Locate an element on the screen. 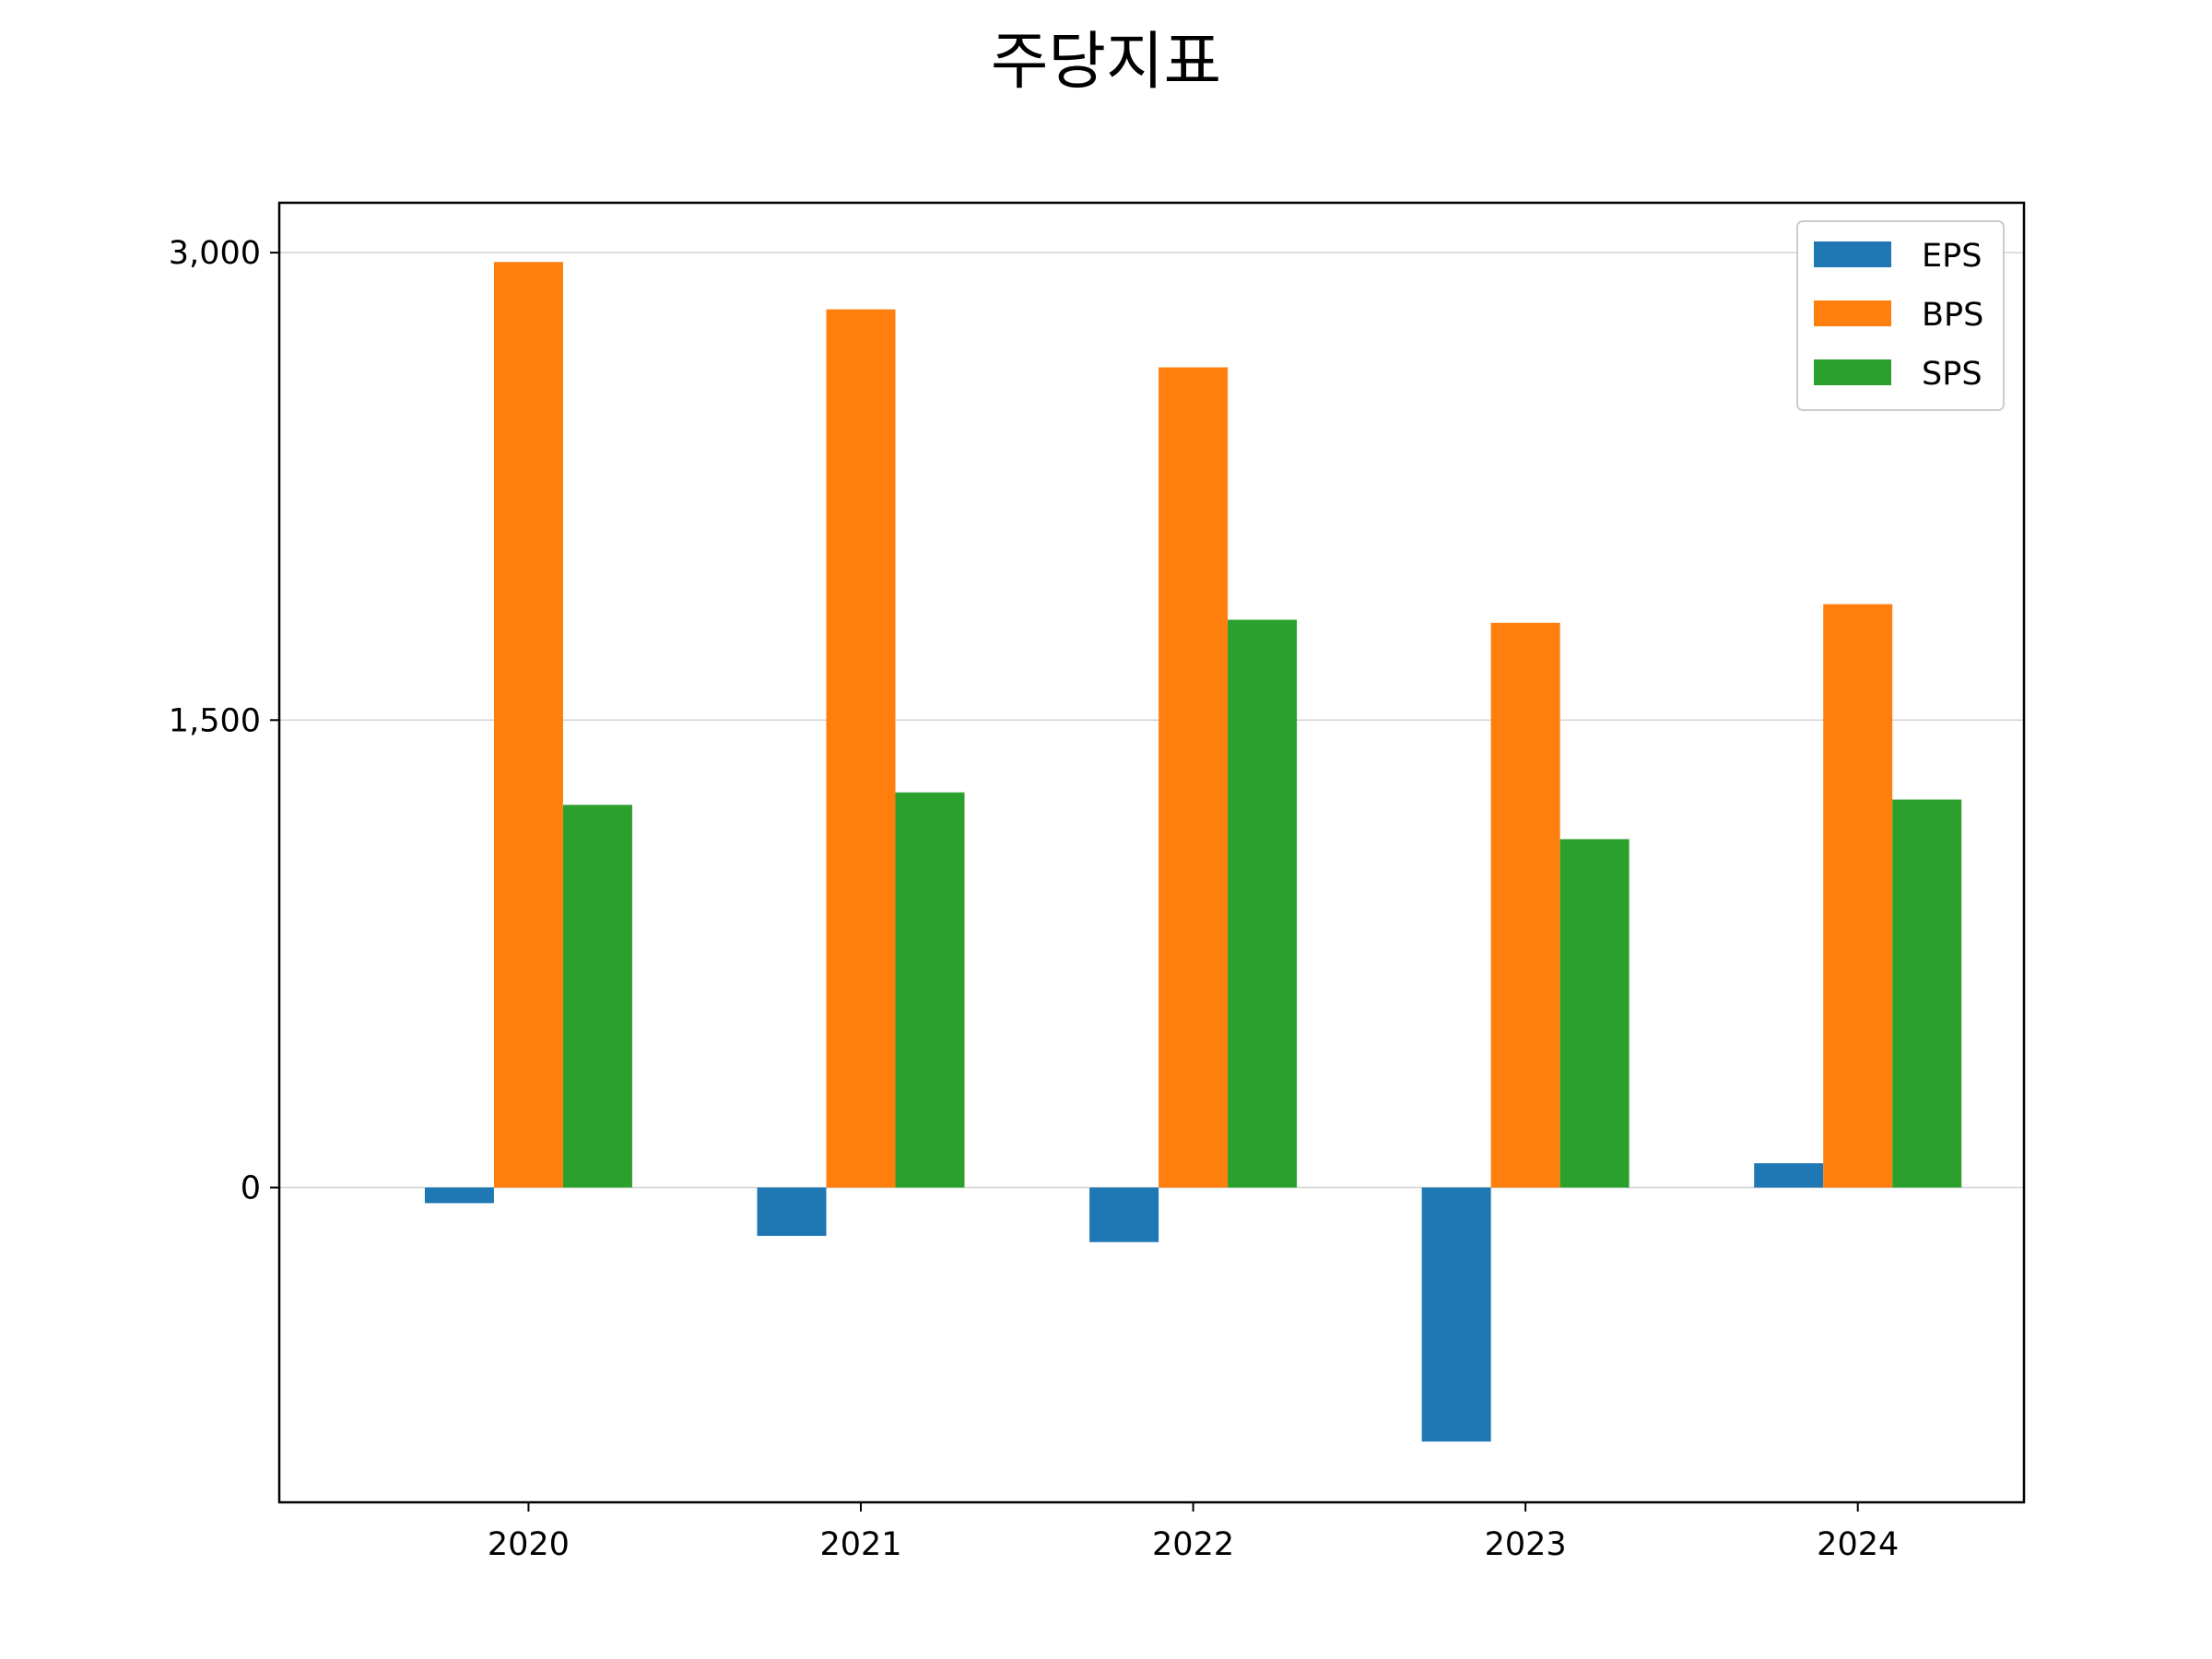 The height and width of the screenshot is (1659, 2212). legend: EPS BPS SPS is located at coordinates (1900, 315).